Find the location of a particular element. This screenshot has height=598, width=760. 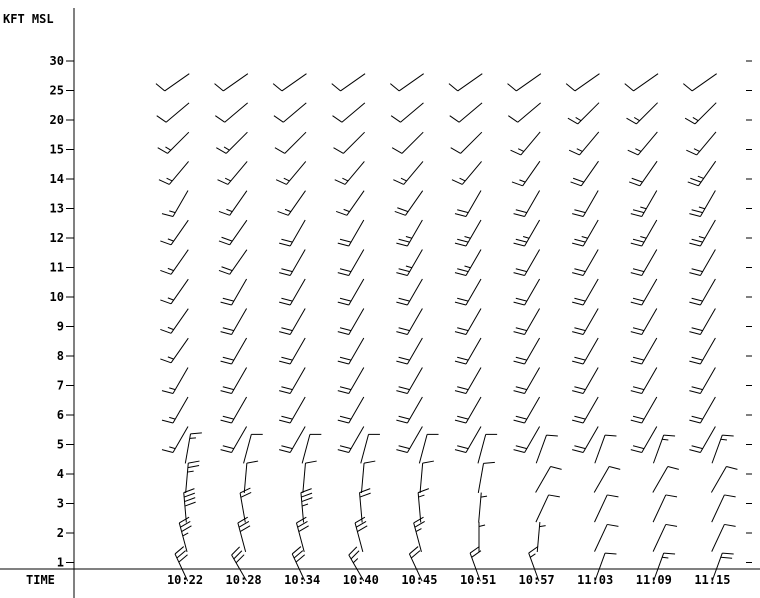

x-tick-label: 10:28 is located at coordinates (244, 580).